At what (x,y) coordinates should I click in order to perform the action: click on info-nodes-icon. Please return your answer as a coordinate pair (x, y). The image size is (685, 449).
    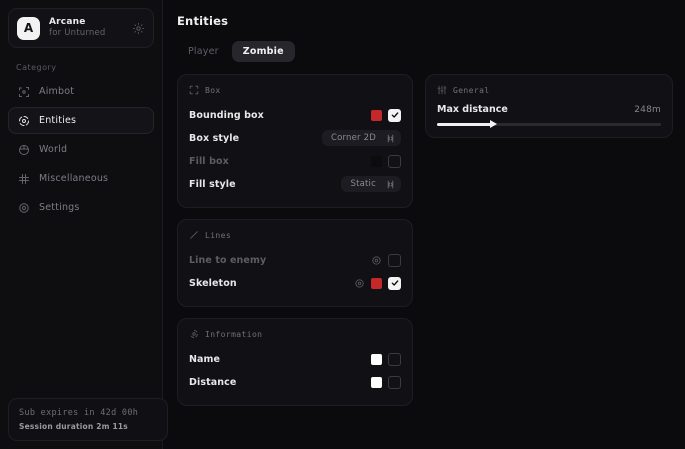
    Looking at the image, I should click on (194, 334).